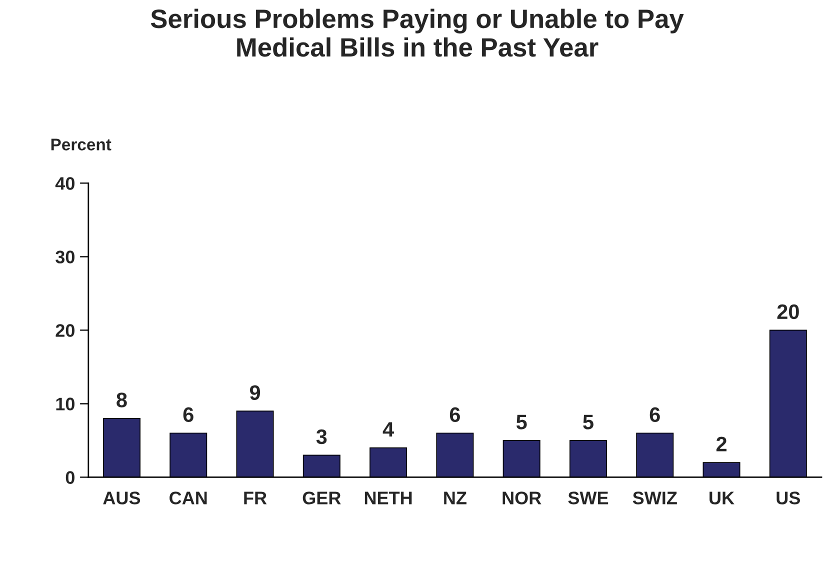 This screenshot has width=834, height=587. I want to click on chart-title: Serious Problems Paying or Unable to Pay Medical Bills in the Past Year, so click(417, 32).